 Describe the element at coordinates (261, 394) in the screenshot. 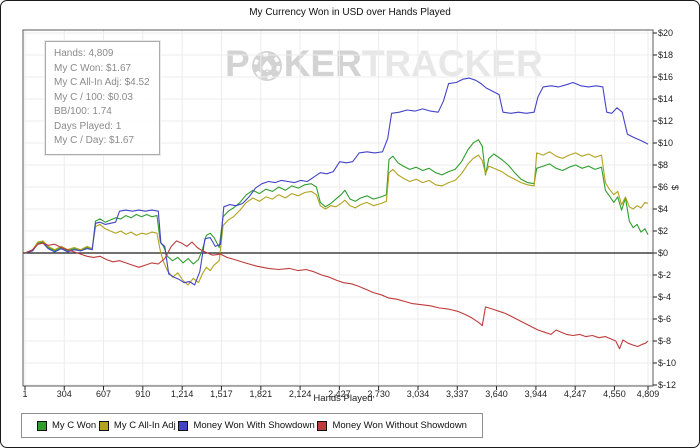

I see `x-tick-label: 1,821` at that location.